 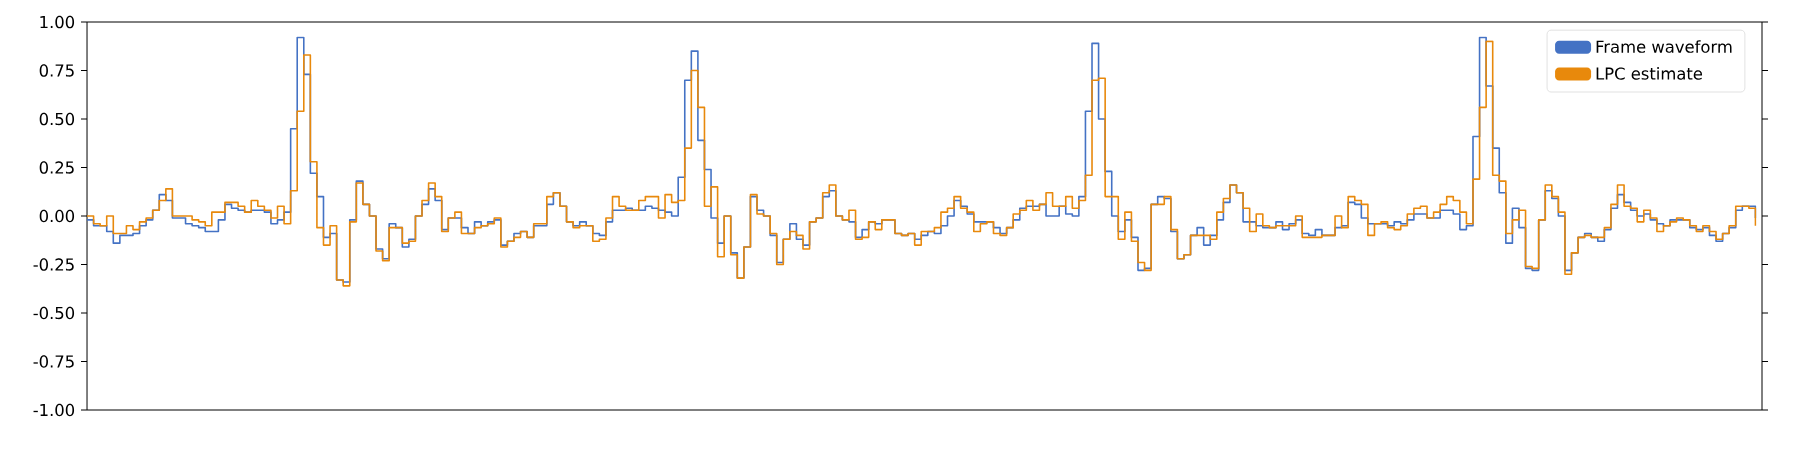 What do you see at coordinates (1649, 73) in the screenshot?
I see `legend-label: LPC estimate` at bounding box center [1649, 73].